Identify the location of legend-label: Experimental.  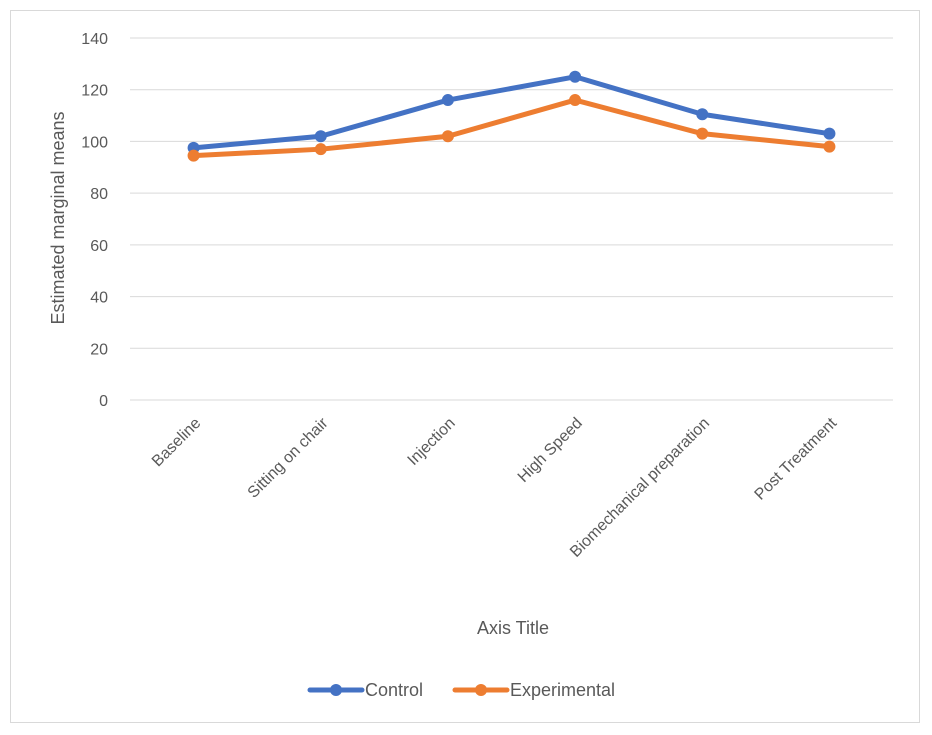
(562, 690).